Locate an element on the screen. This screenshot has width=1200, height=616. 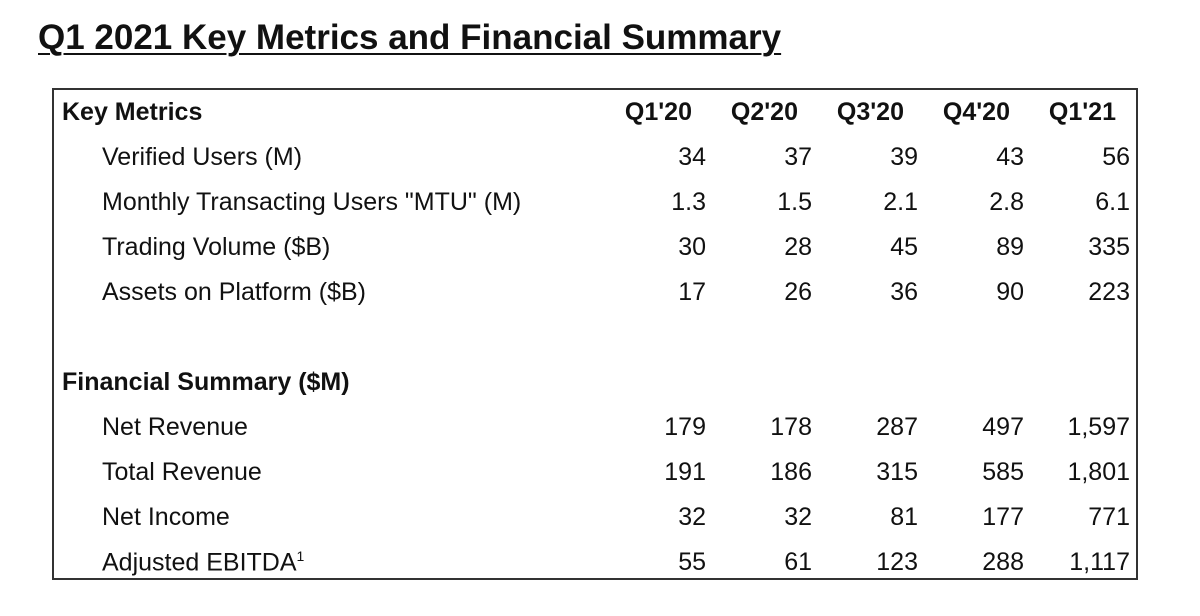
column-header: Q1'21 is located at coordinates (1082, 112).